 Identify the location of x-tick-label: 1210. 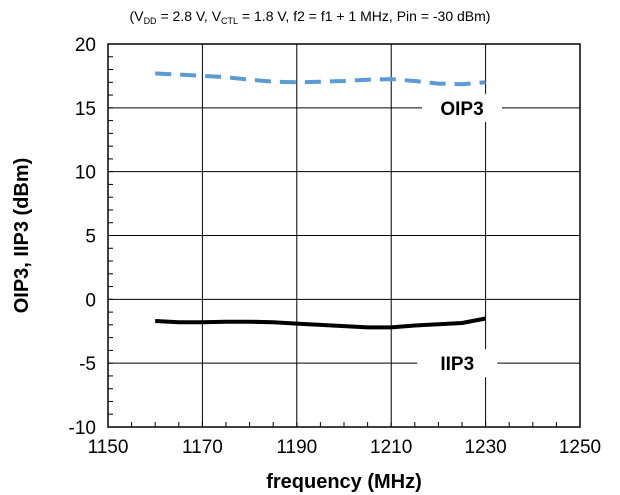
(391, 447).